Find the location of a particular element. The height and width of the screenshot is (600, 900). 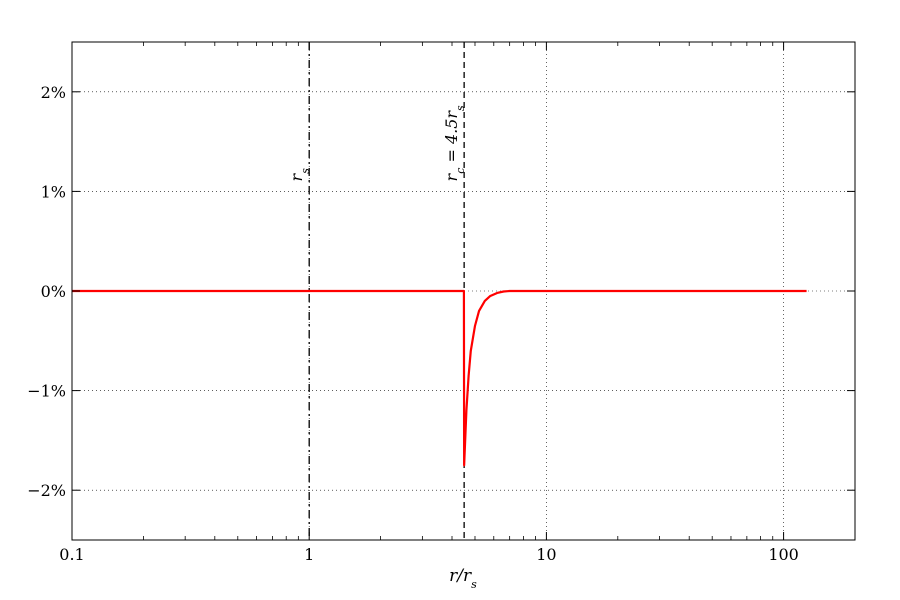

y-tick-label: 1% is located at coordinates (53, 191).